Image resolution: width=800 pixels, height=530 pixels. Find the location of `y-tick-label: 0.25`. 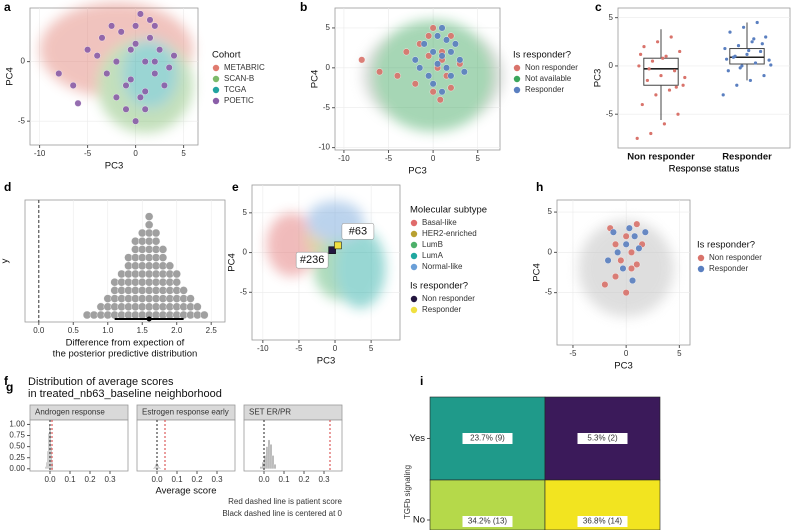

y-tick-label: 0.25 is located at coordinates (17, 457).